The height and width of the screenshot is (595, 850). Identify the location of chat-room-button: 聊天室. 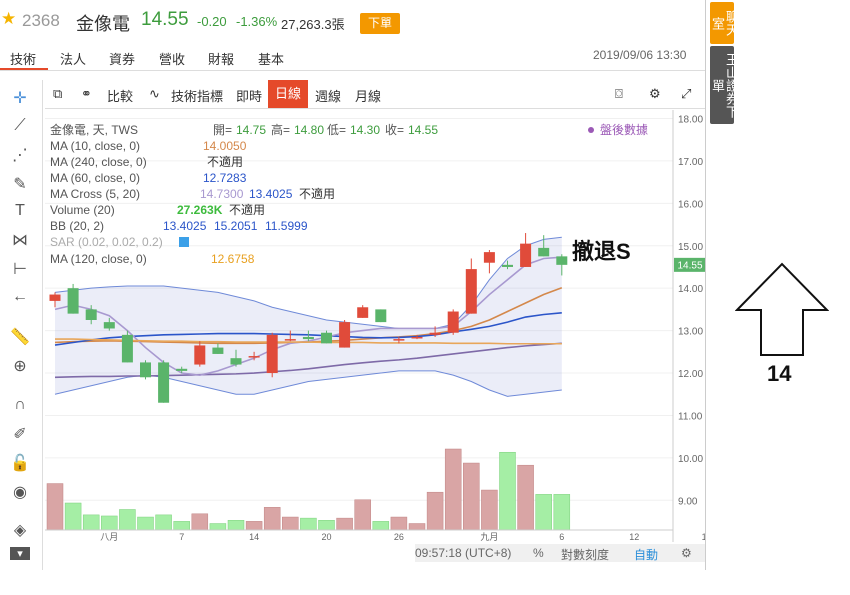
(724, 23).